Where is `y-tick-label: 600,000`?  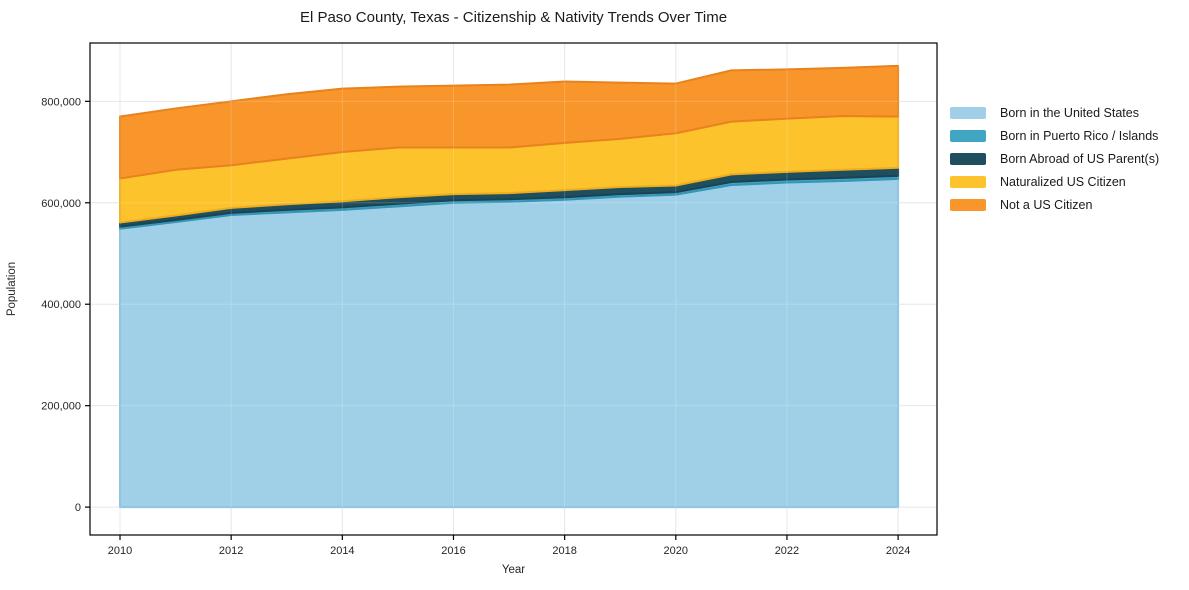 y-tick-label: 600,000 is located at coordinates (61, 204).